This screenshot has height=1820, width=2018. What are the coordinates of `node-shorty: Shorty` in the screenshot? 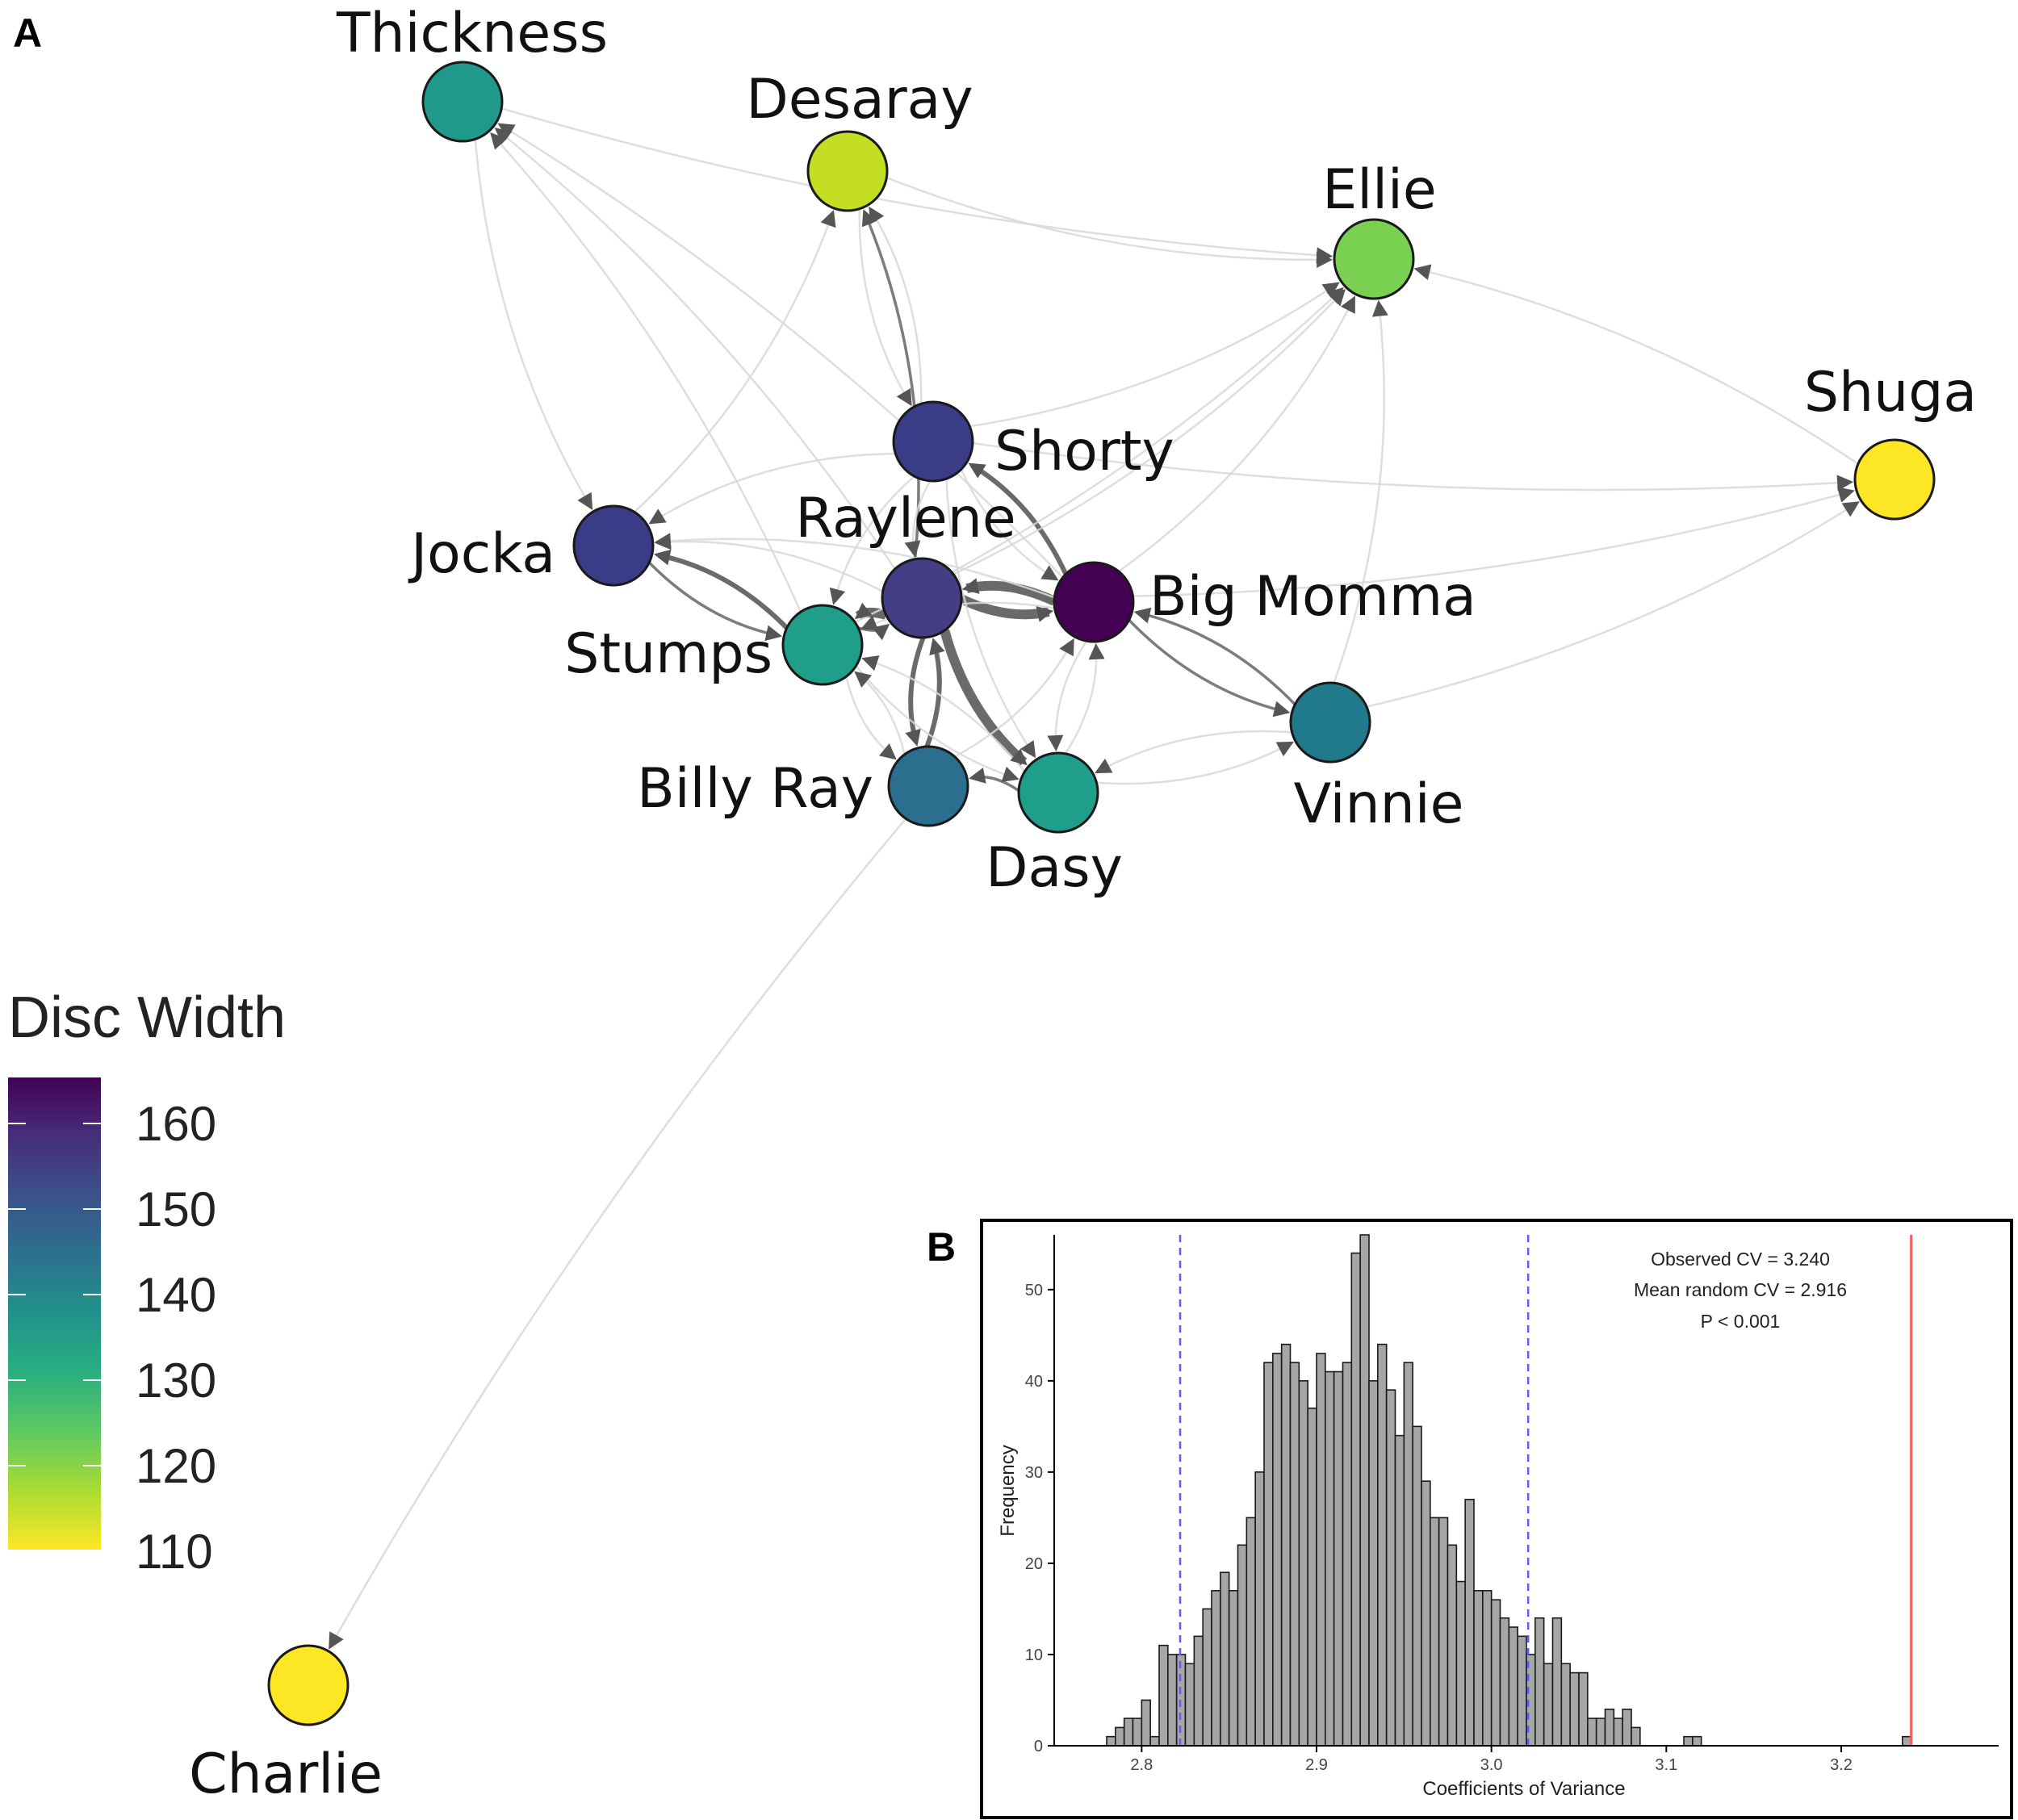 It's located at (1033, 441).